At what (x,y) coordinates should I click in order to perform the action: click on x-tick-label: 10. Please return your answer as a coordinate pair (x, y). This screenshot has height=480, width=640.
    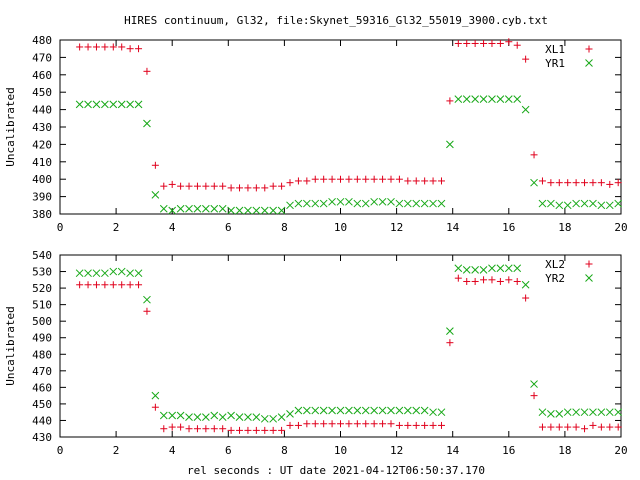
    Looking at the image, I should click on (340, 450).